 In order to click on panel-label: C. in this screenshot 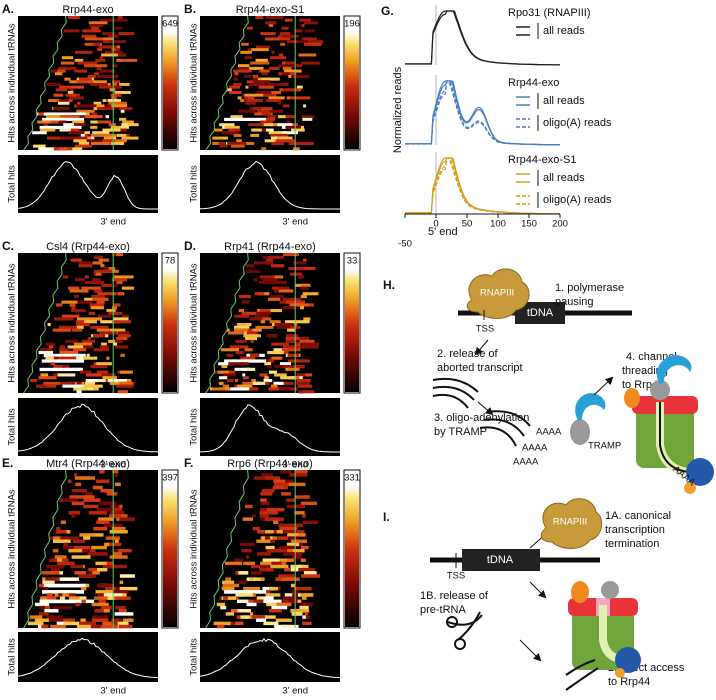, I will do `click(8, 246)`.